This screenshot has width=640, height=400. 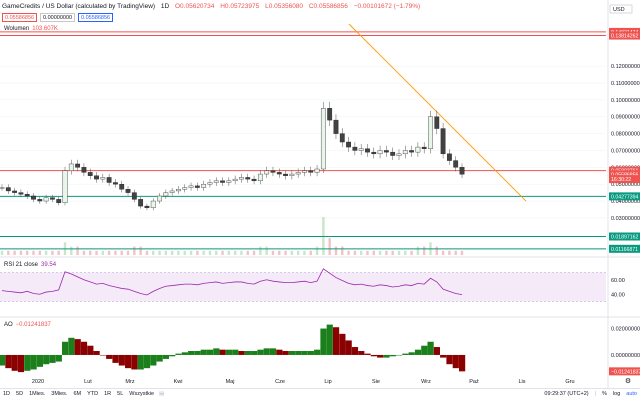 I want to click on ohlc-high: H0.05723975, so click(x=240, y=6).